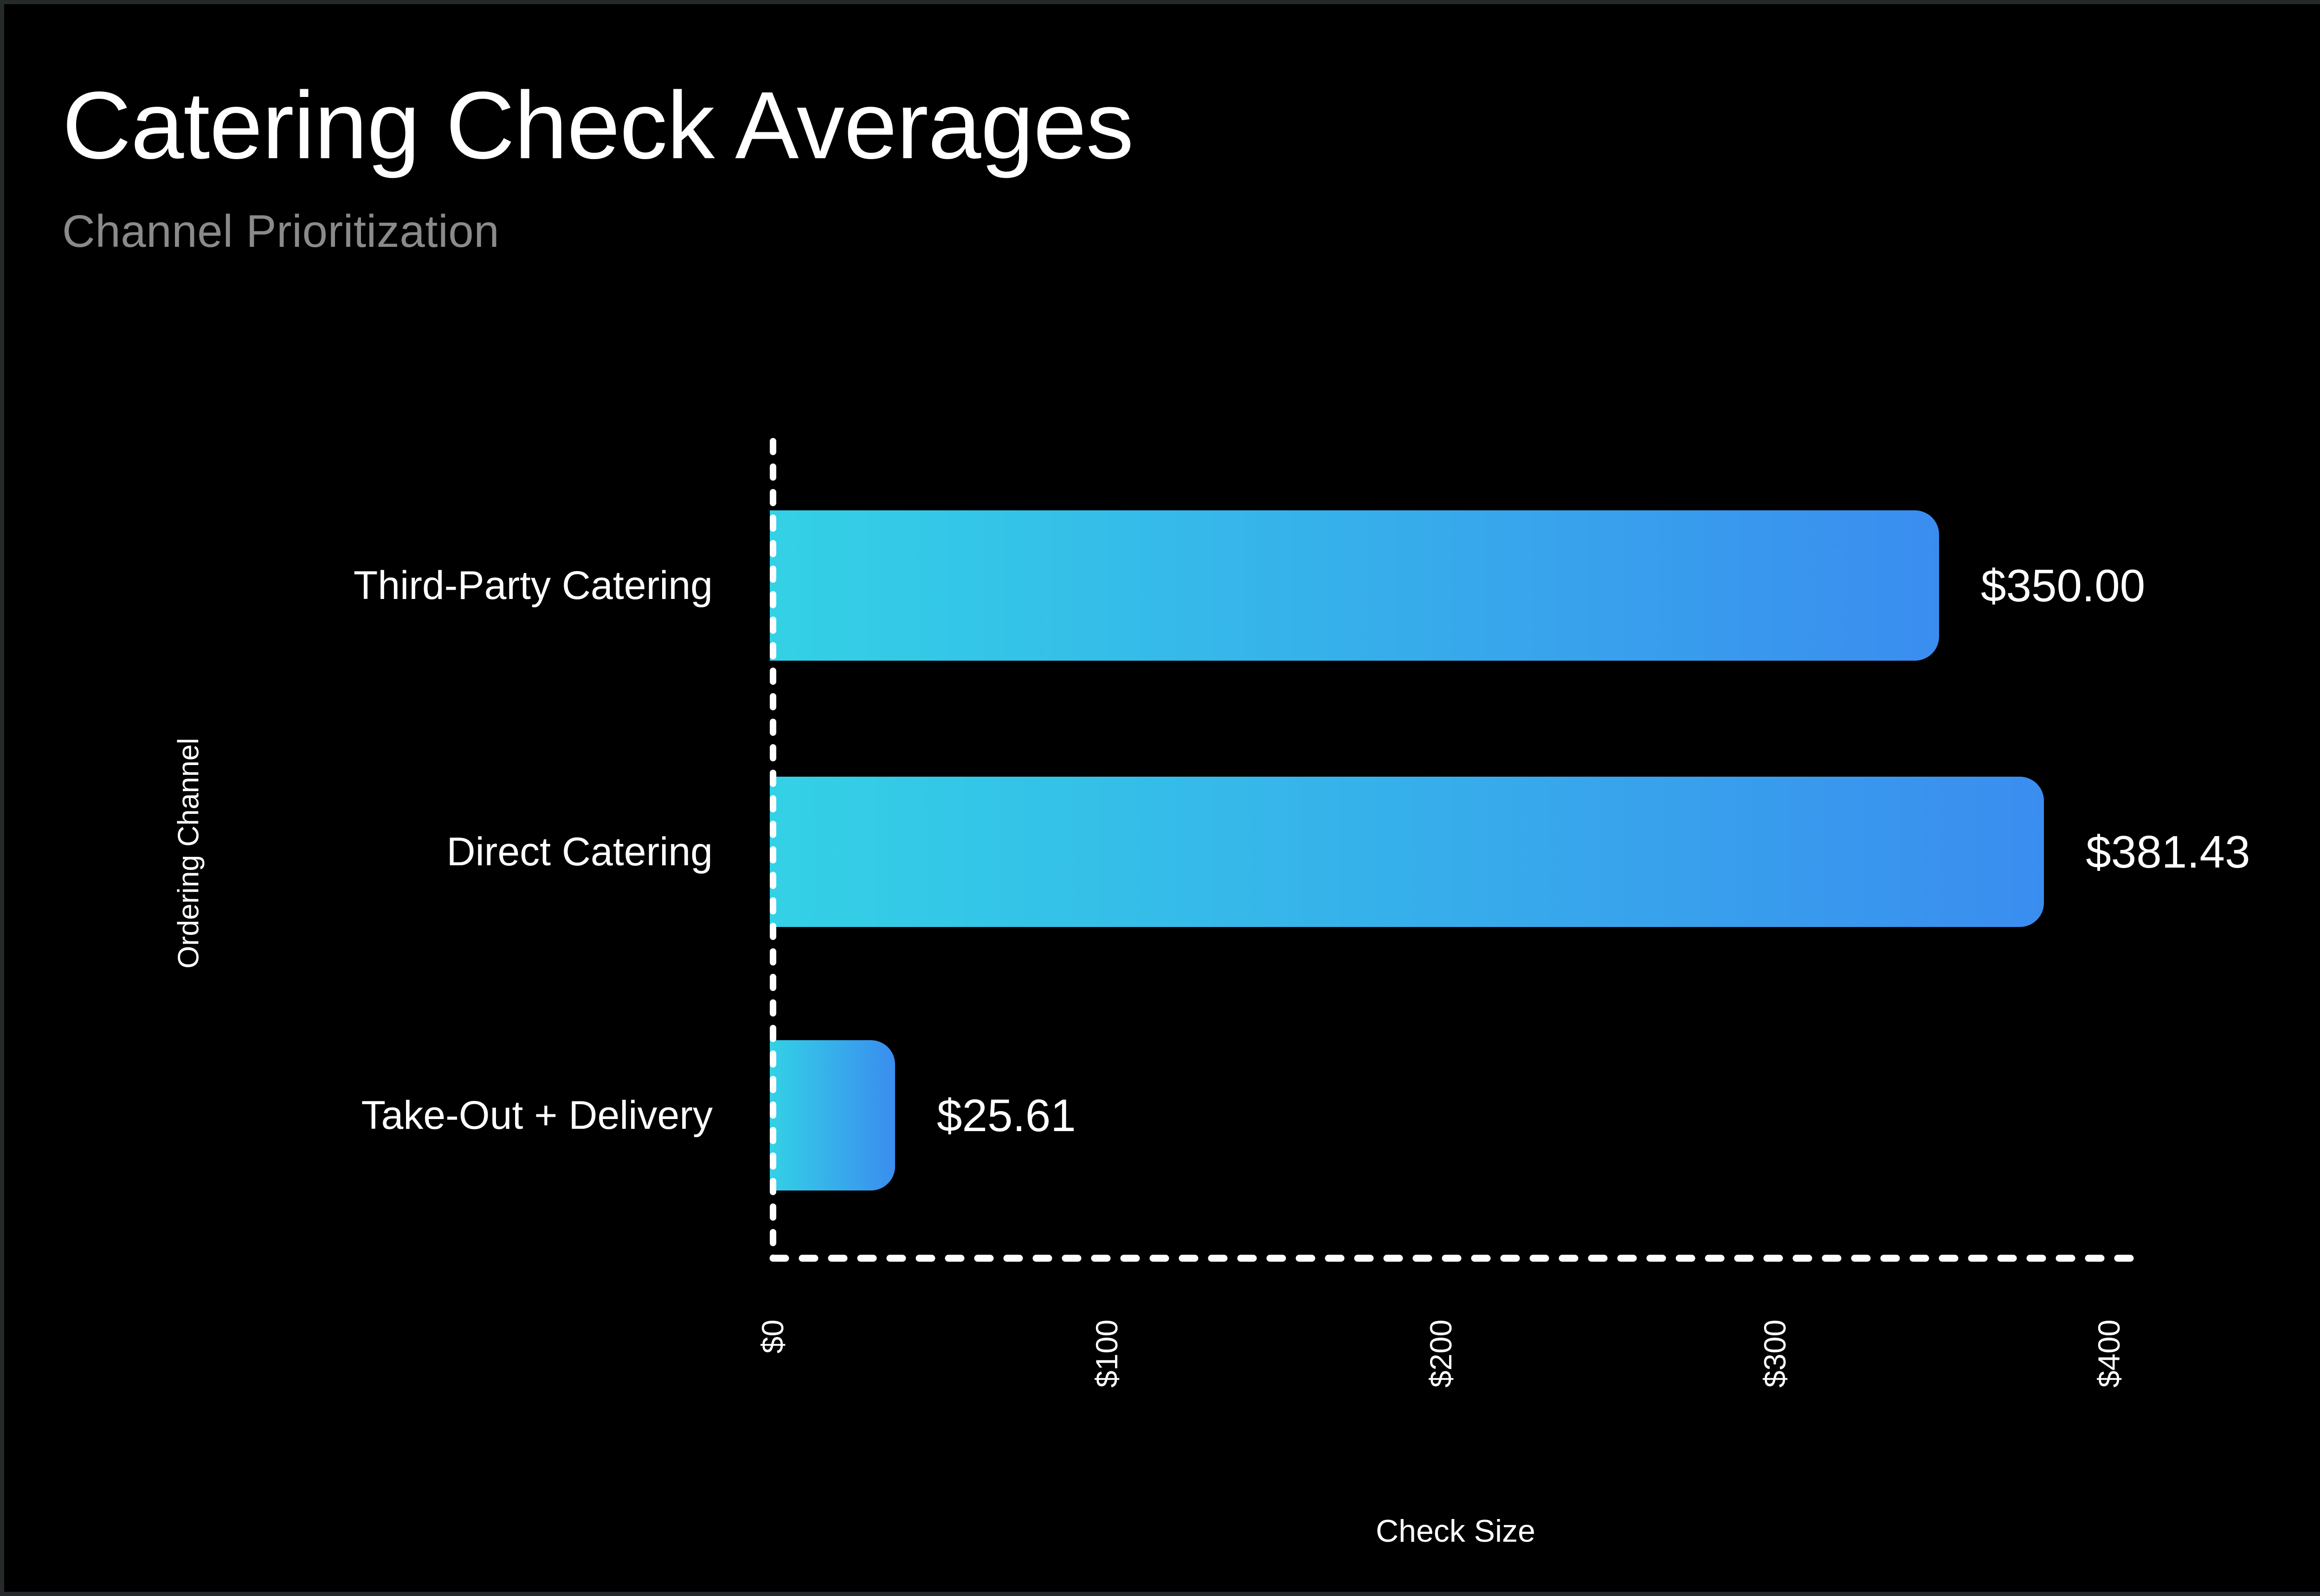  Describe the element at coordinates (1006, 1115) in the screenshot. I see `value-label: $25.61` at that location.